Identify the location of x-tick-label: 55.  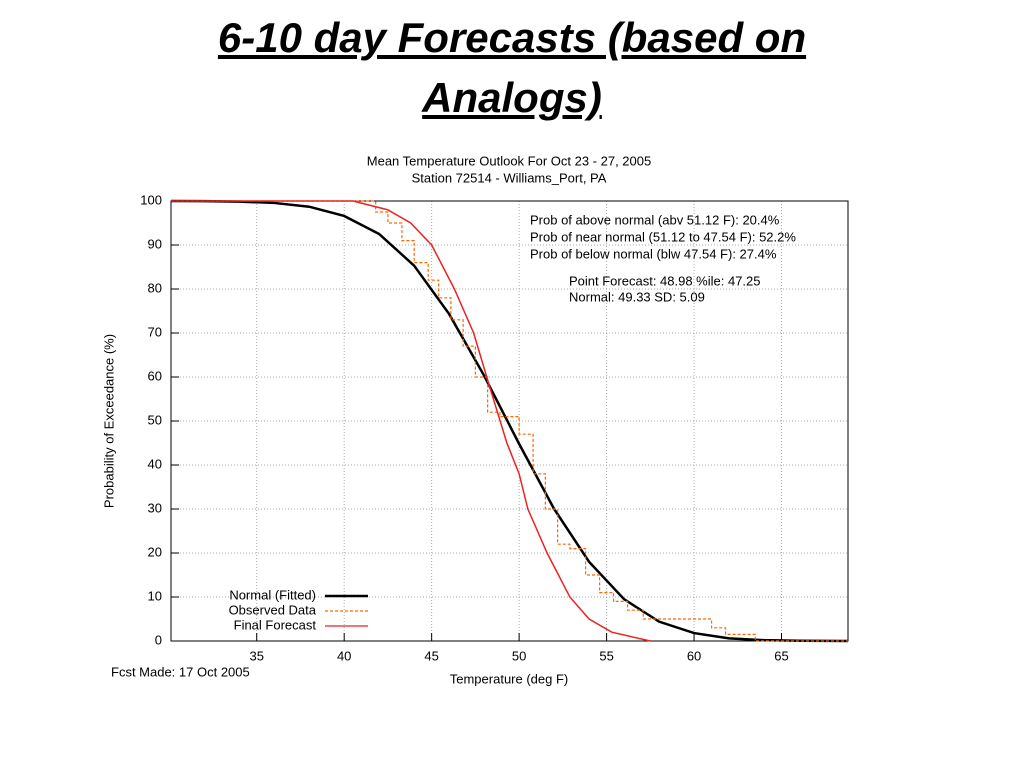
(606, 655).